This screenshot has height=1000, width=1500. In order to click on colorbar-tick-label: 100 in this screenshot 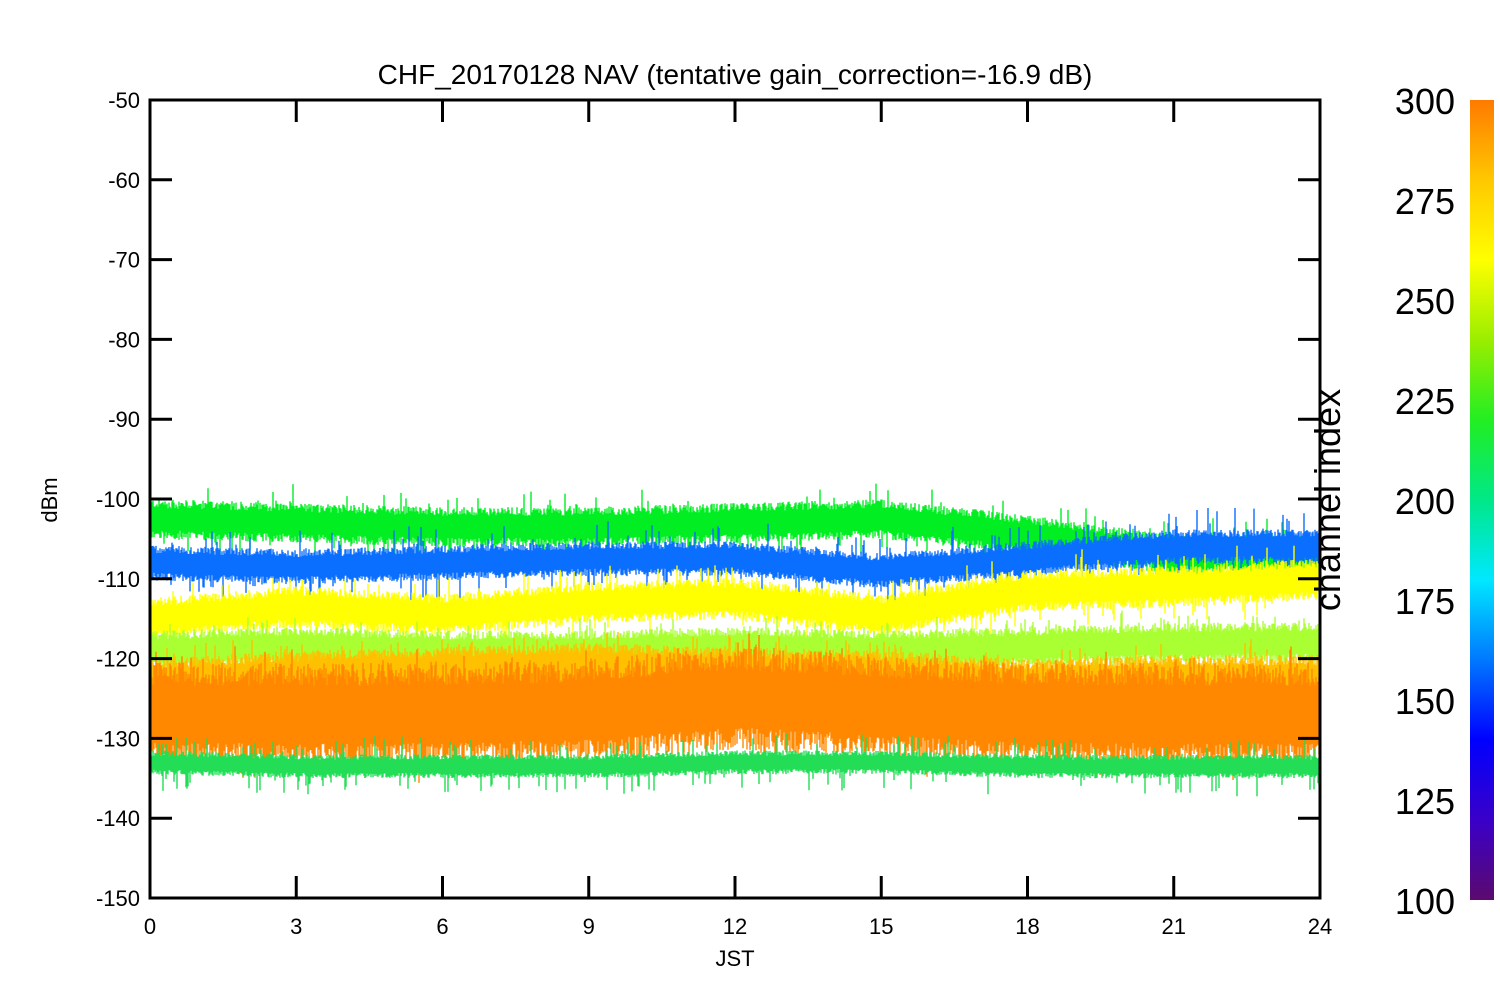, I will do `click(1425, 901)`.